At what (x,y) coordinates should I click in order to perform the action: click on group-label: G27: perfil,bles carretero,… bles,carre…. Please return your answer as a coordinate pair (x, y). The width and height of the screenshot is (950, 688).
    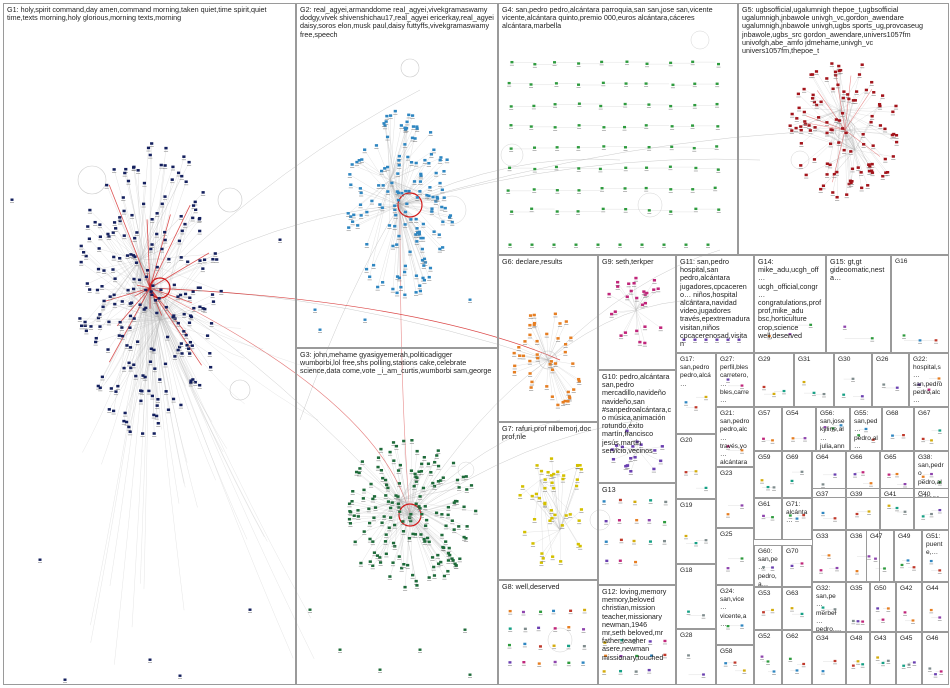
    Looking at the image, I should click on (735, 380).